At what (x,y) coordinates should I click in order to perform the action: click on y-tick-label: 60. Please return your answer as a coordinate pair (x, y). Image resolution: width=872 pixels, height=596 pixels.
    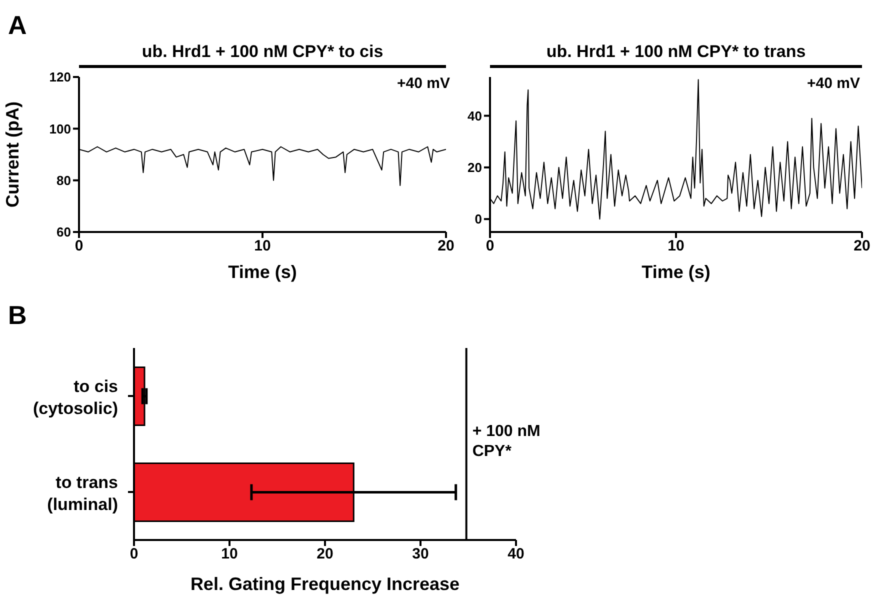
    Looking at the image, I should click on (63, 232).